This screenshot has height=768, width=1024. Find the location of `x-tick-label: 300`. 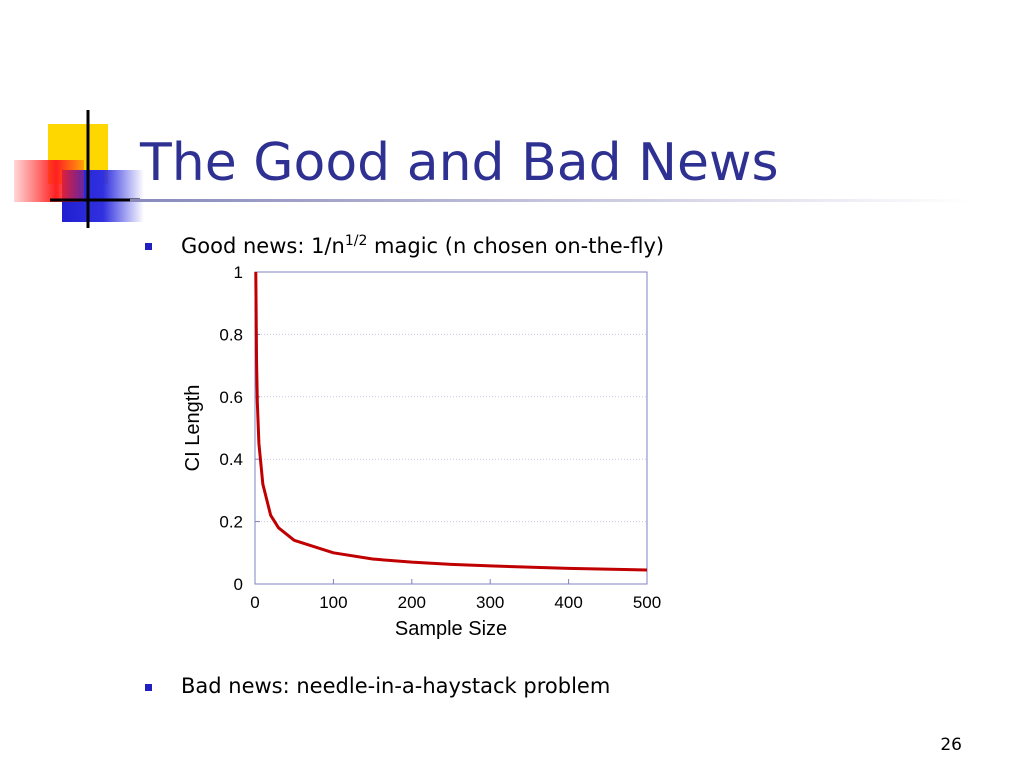

x-tick-label: 300 is located at coordinates (490, 602).